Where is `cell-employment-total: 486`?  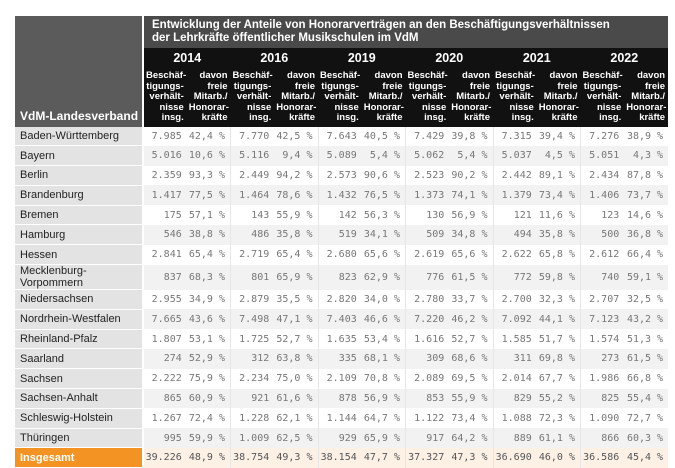 cell-employment-total: 486 is located at coordinates (252, 234).